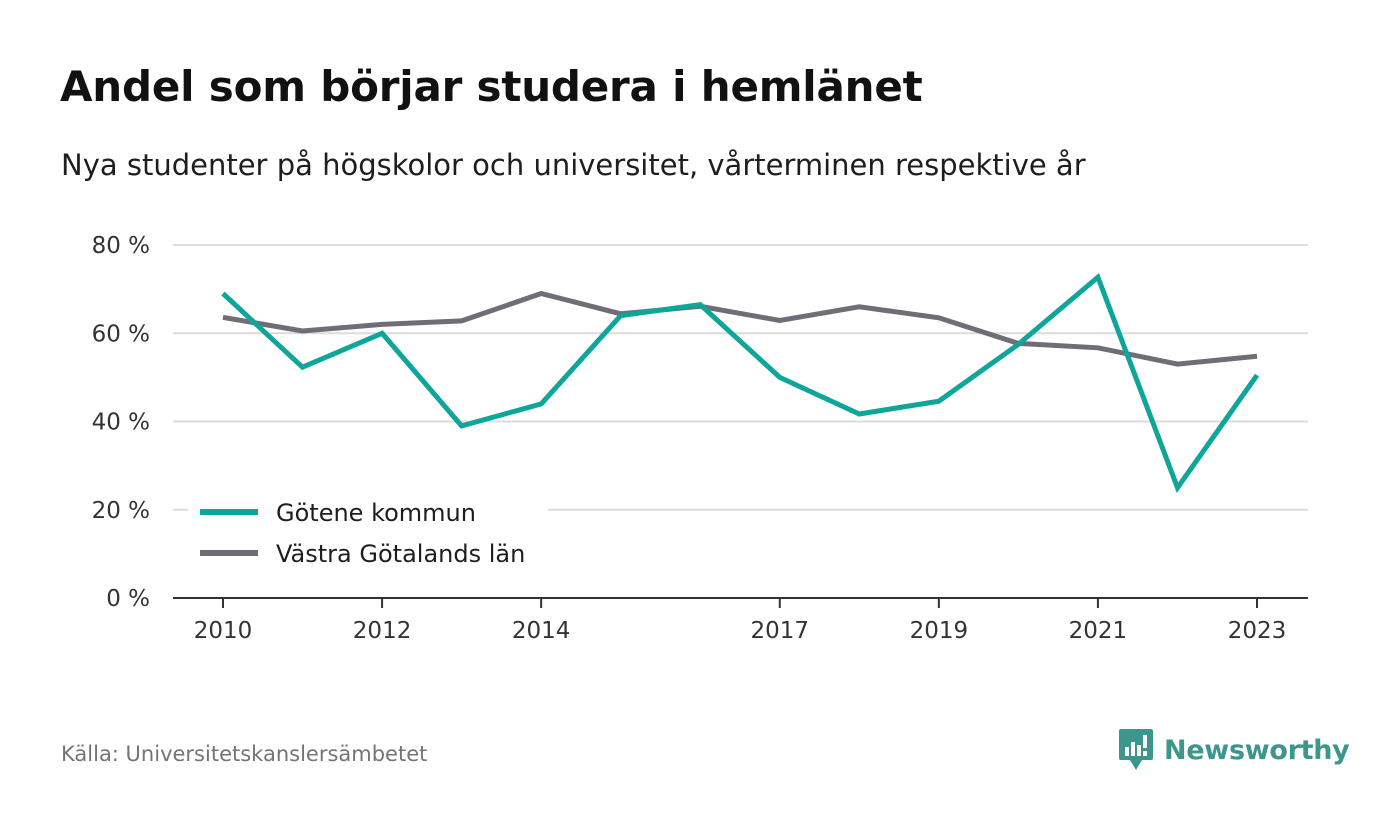 This screenshot has width=1400, height=831. What do you see at coordinates (939, 631) in the screenshot?
I see `x-tick-label: 2019` at bounding box center [939, 631].